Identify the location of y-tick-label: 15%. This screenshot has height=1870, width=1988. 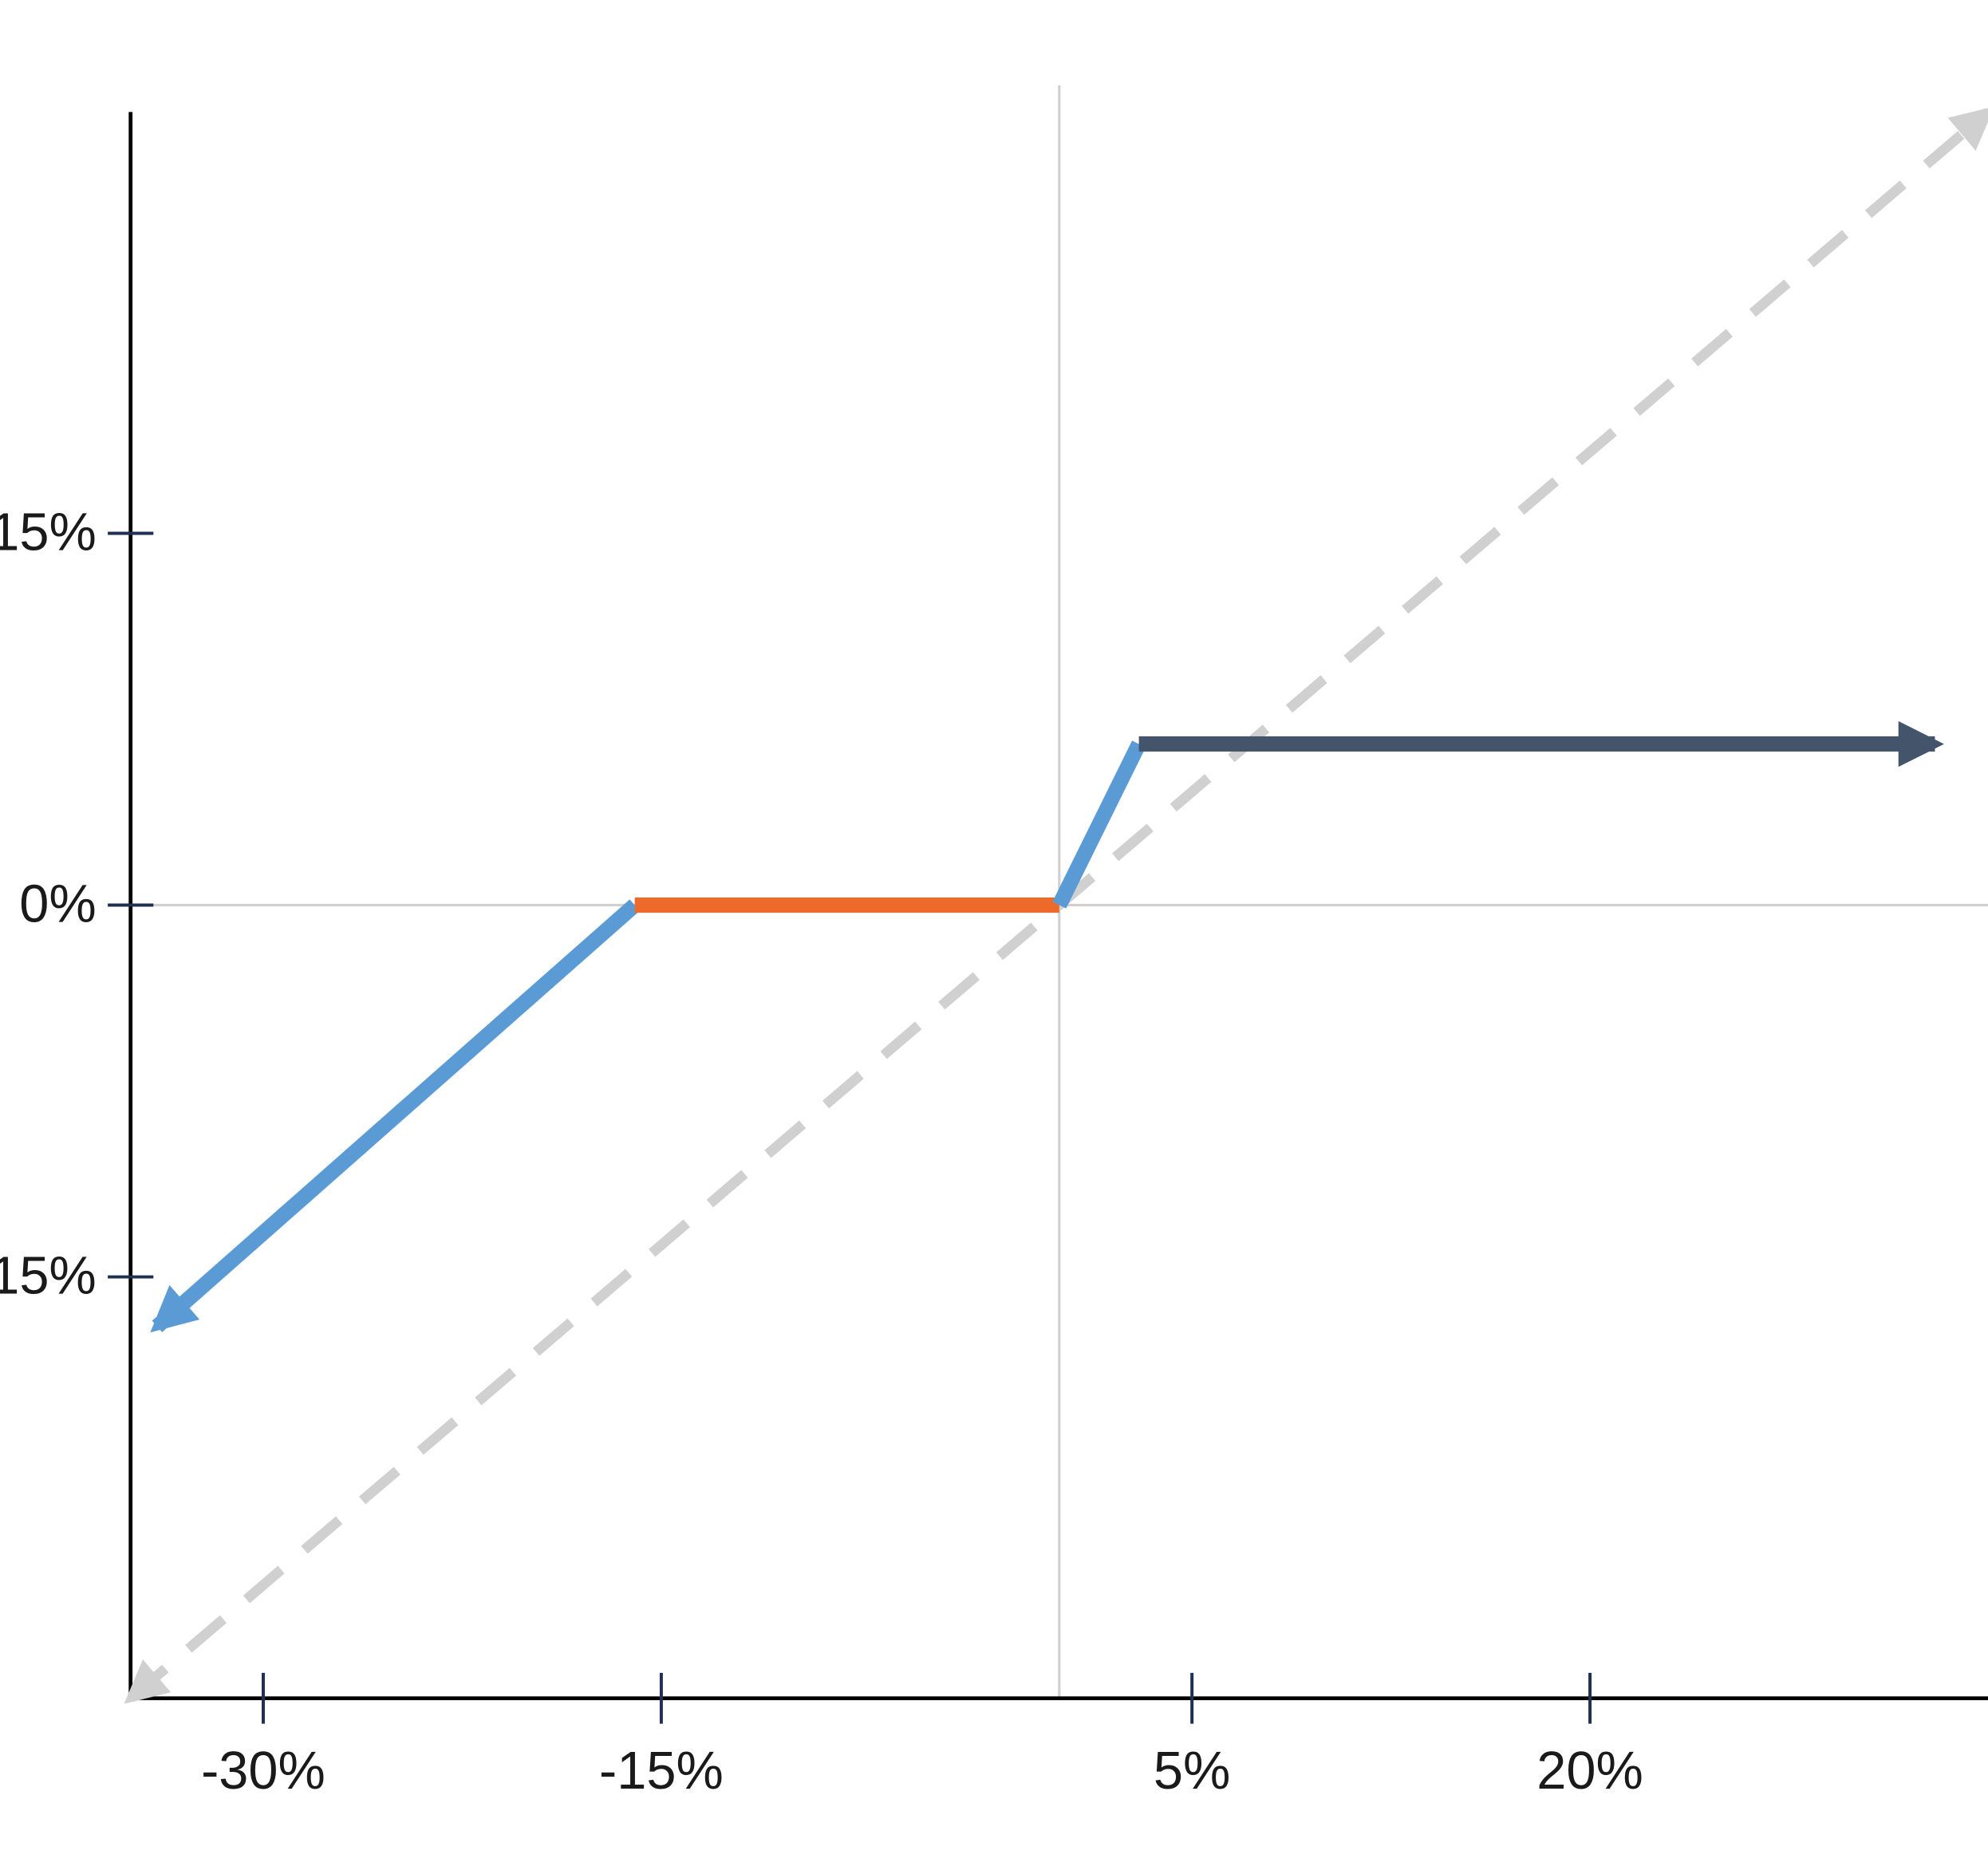
(48, 532).